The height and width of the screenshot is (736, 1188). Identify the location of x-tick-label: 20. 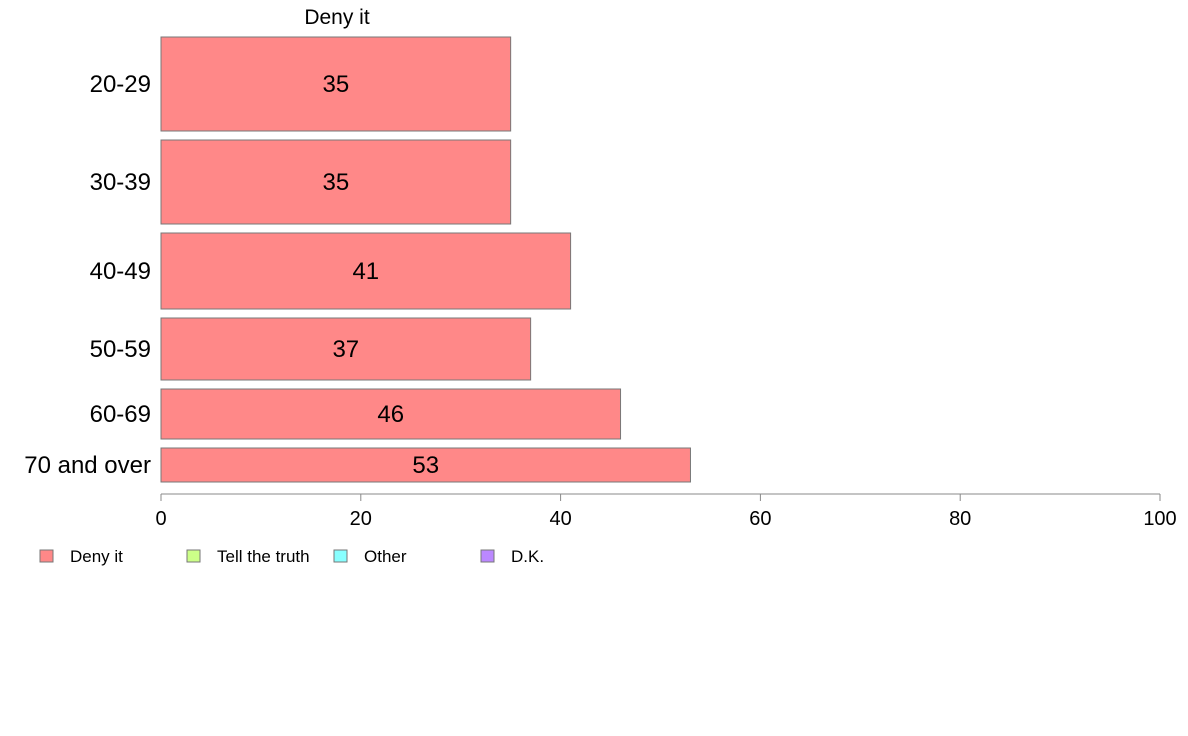
(361, 519).